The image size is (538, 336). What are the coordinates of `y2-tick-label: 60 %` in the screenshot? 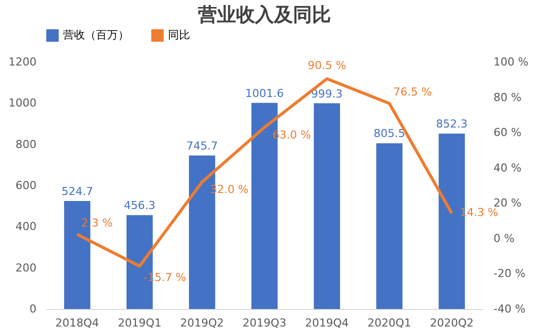 It's located at (508, 133).